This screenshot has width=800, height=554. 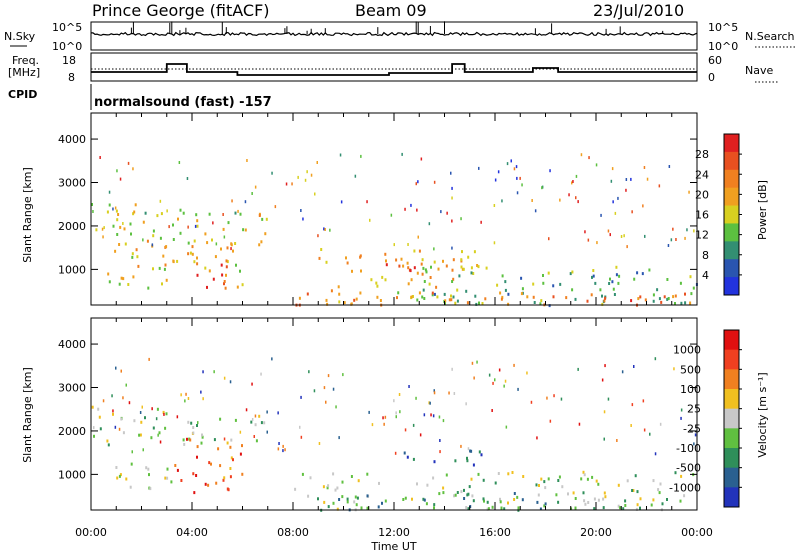 What do you see at coordinates (702, 215) in the screenshot?
I see `colorbar-tick-label: 16` at bounding box center [702, 215].